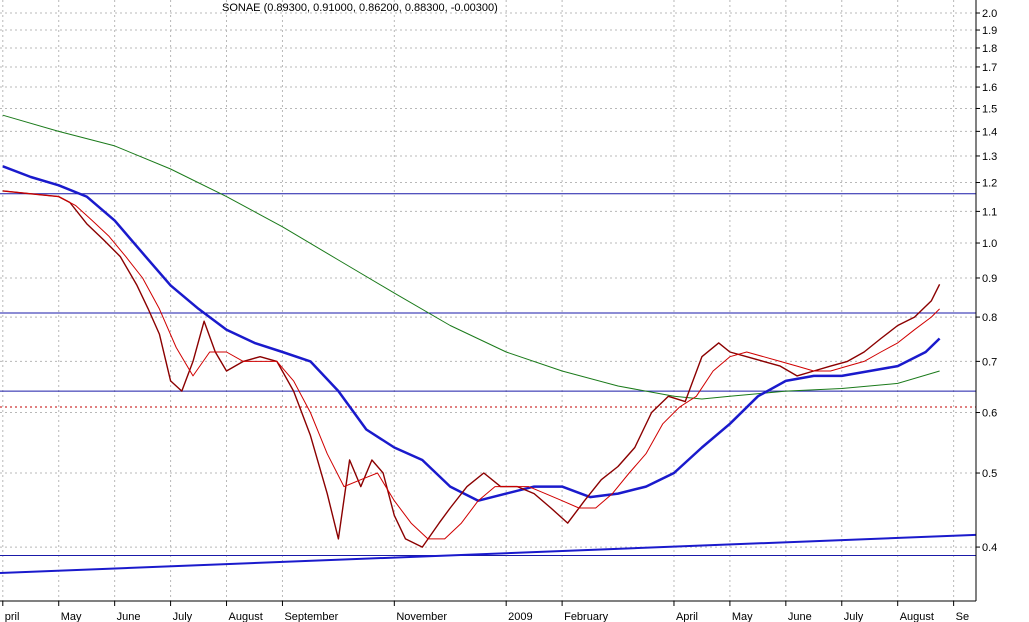 The image size is (1029, 622). Describe the element at coordinates (421, 616) in the screenshot. I see `x-tick-label: November` at that location.